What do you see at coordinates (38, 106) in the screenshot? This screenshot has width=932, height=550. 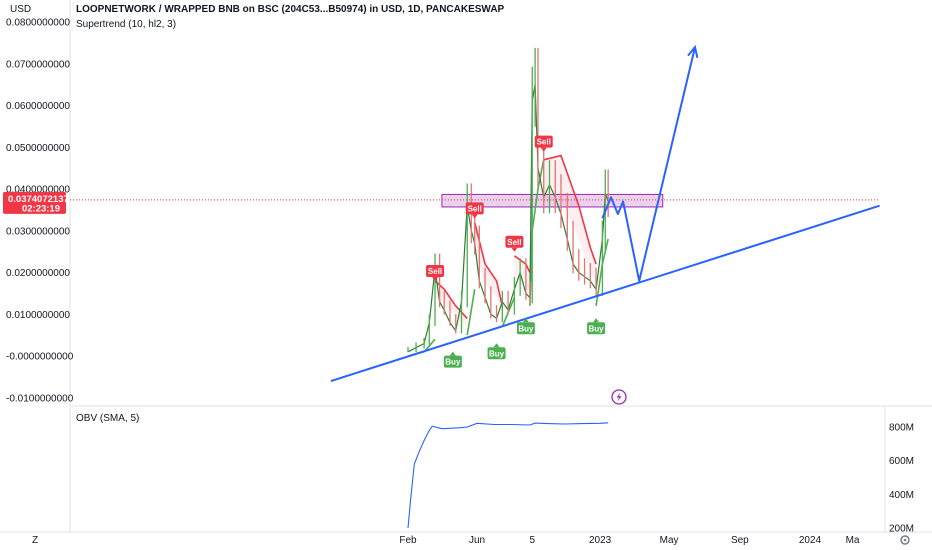 I see `y-tick-label: 0.0600000000` at bounding box center [38, 106].